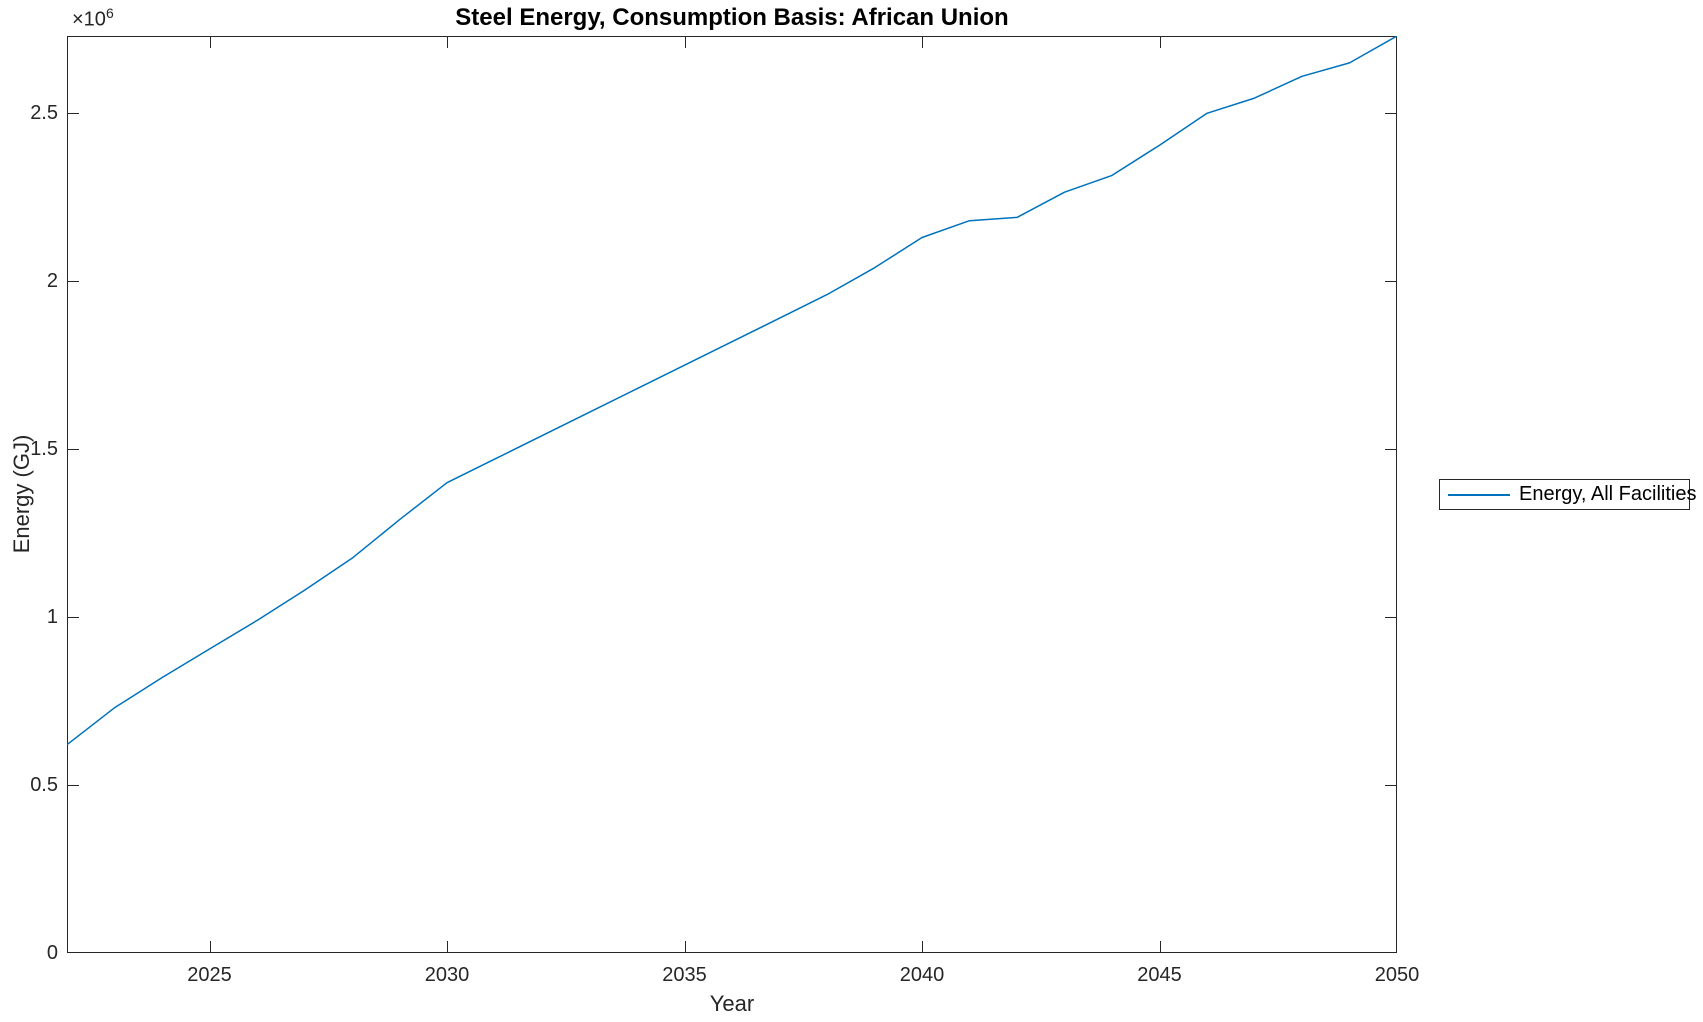 The height and width of the screenshot is (1022, 1703). I want to click on y-tick-label: 1.5, so click(44, 449).